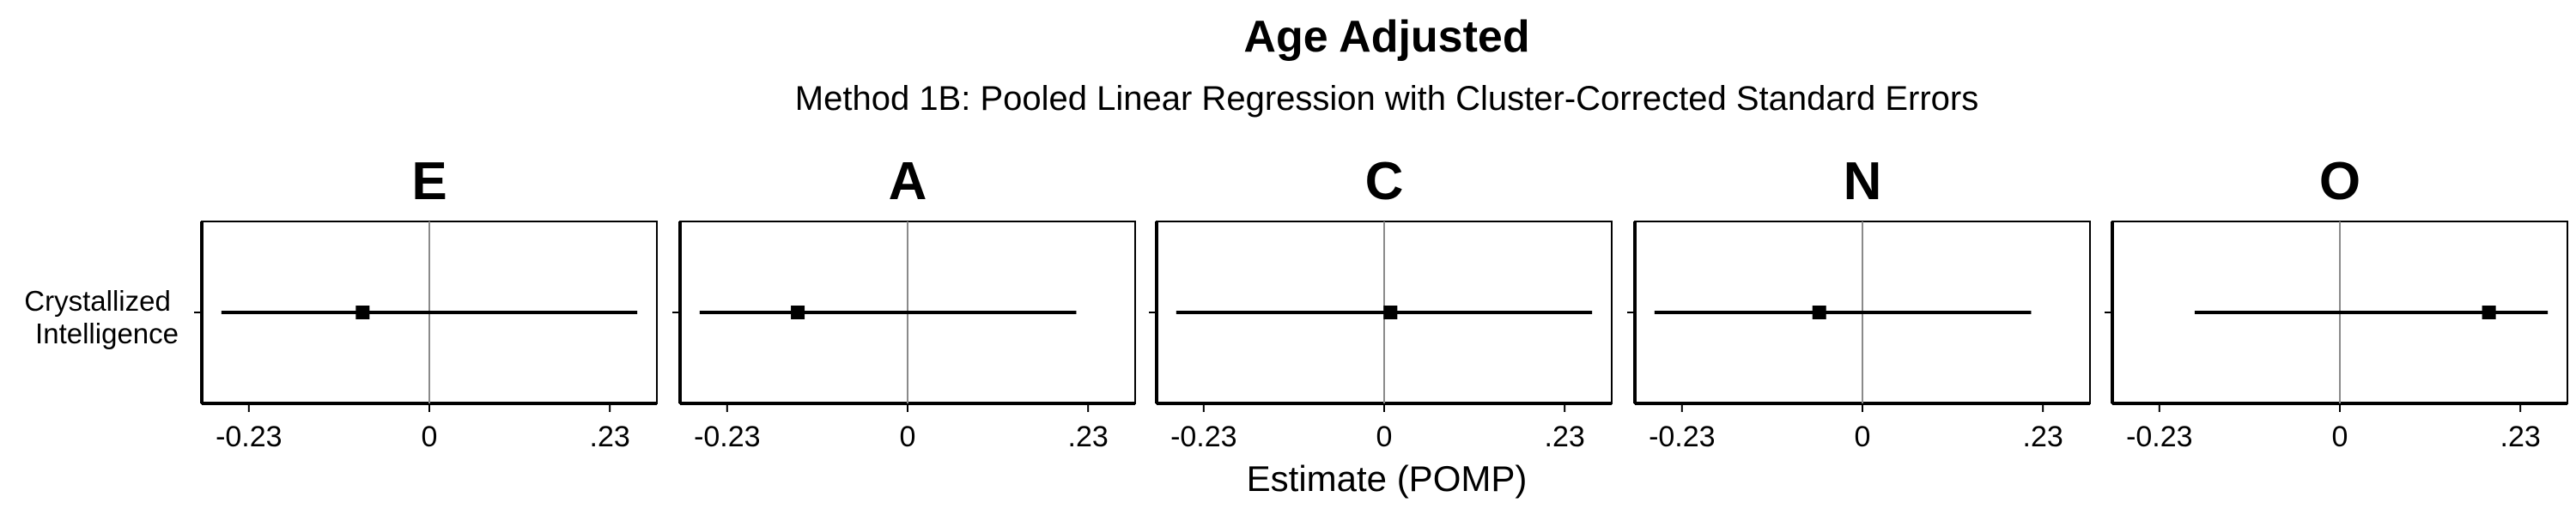  What do you see at coordinates (1386, 37) in the screenshot?
I see `chart-title: Age Adjusted` at bounding box center [1386, 37].